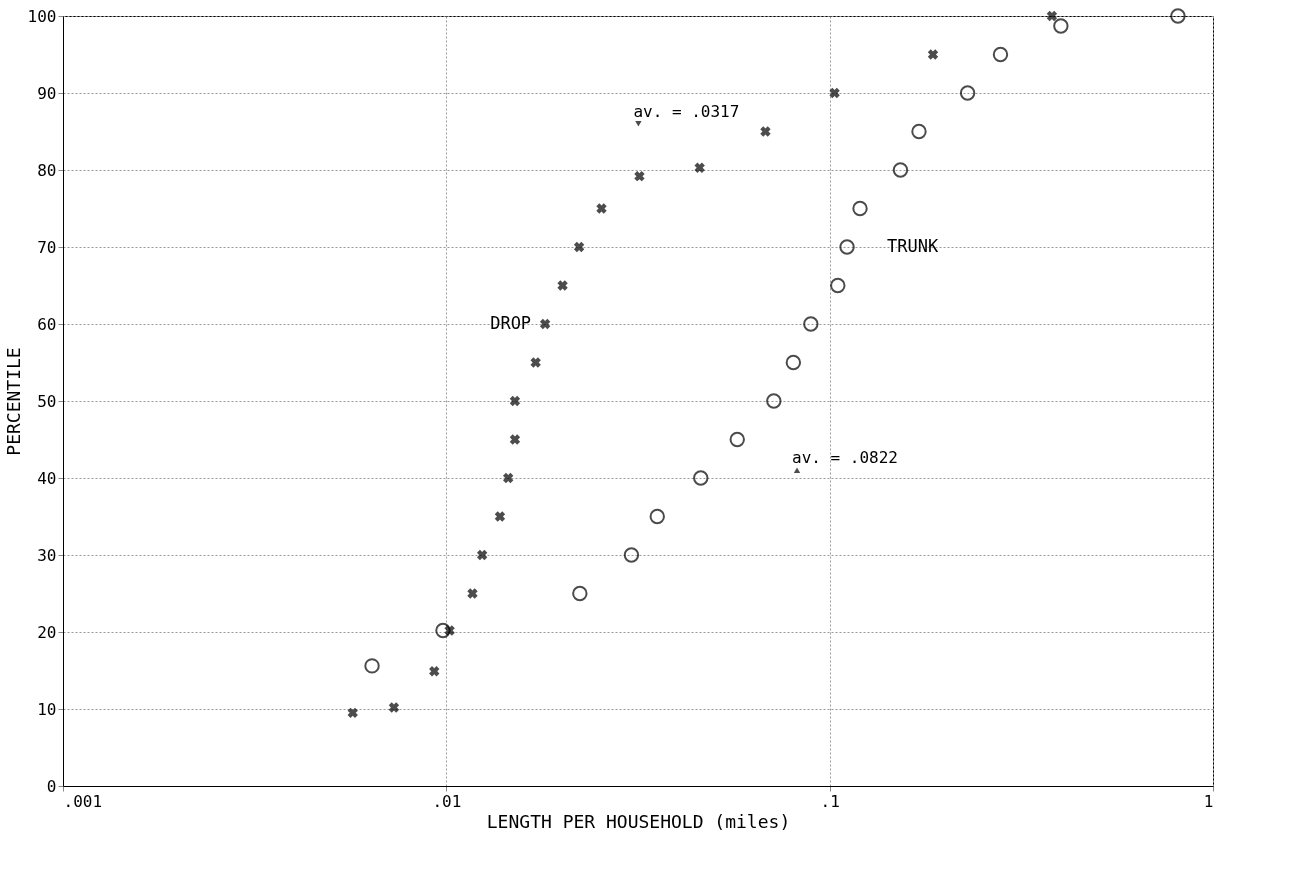 The width and height of the screenshot is (1290, 869). Describe the element at coordinates (511, 323) in the screenshot. I see `series-label: DROP` at that location.